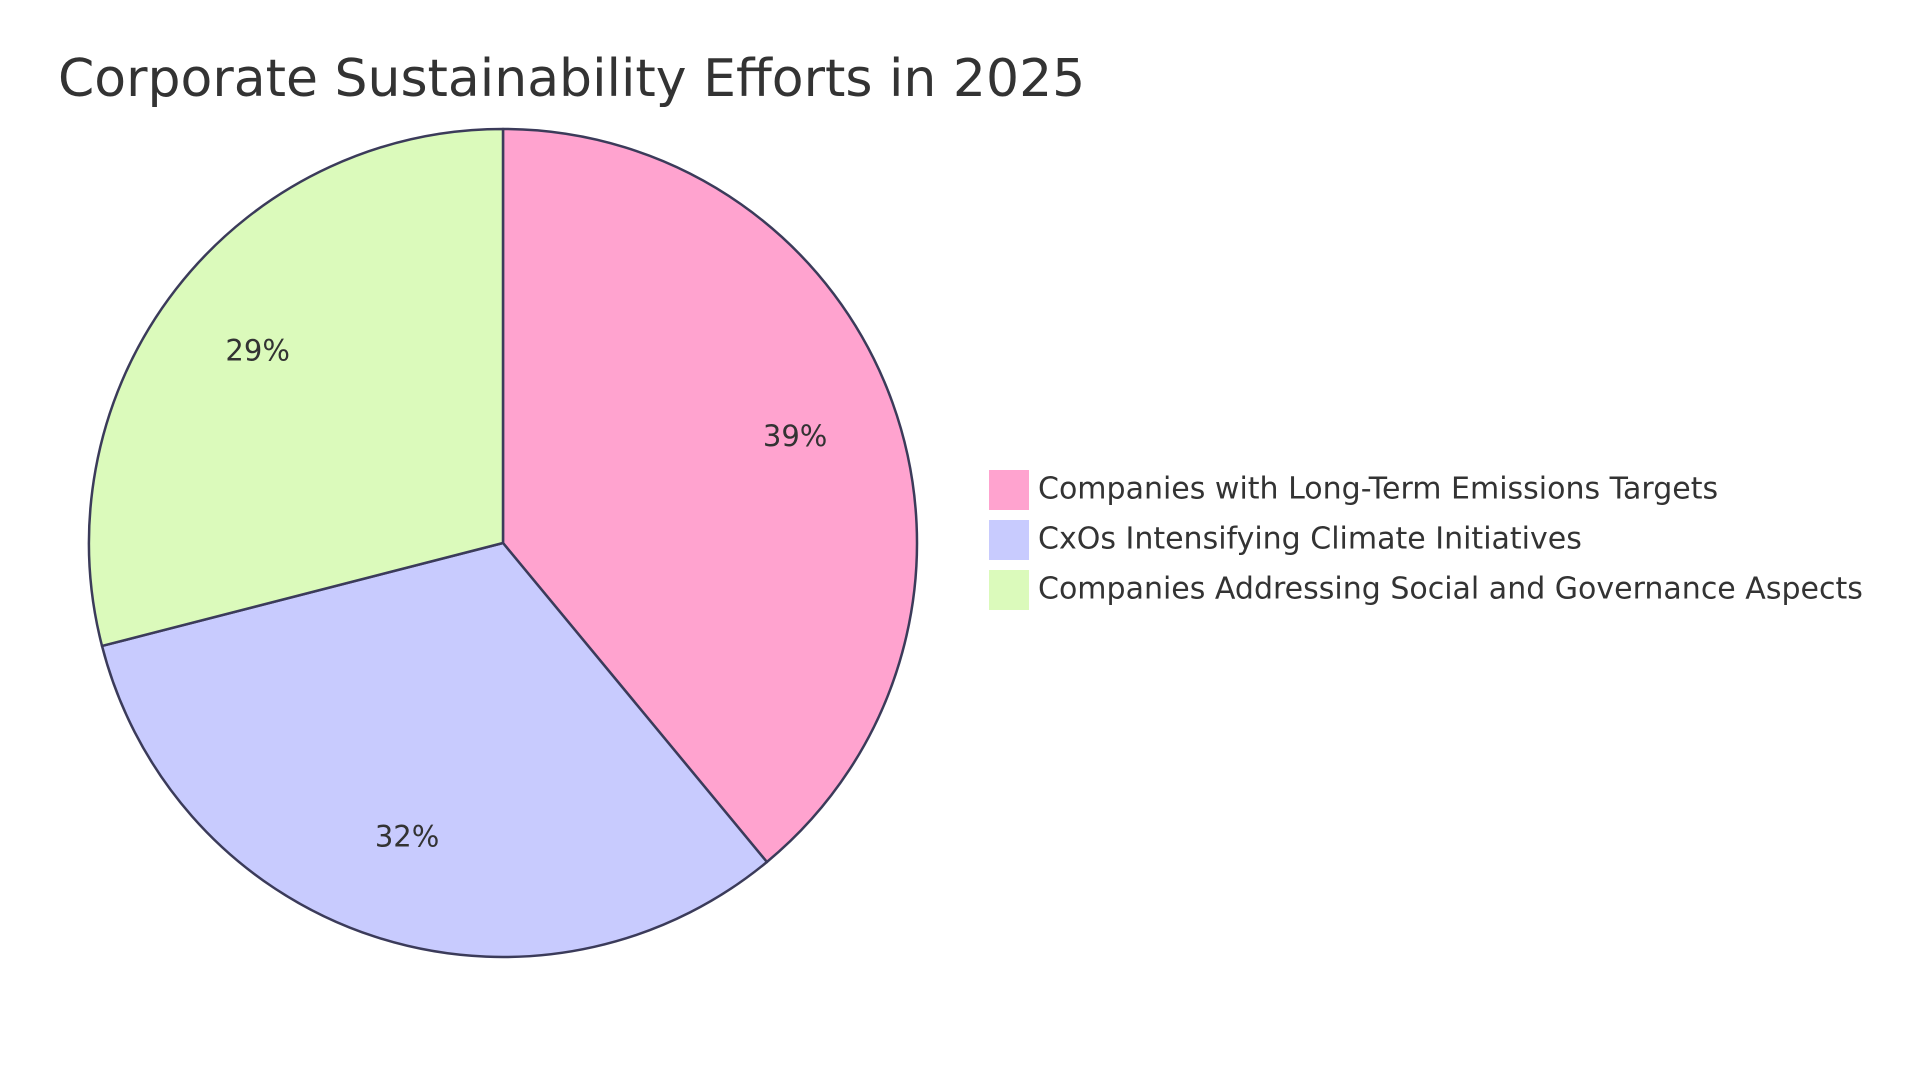  What do you see at coordinates (571, 79) in the screenshot?
I see `chart-title: Corporate Sustainability Efforts in 2025` at bounding box center [571, 79].